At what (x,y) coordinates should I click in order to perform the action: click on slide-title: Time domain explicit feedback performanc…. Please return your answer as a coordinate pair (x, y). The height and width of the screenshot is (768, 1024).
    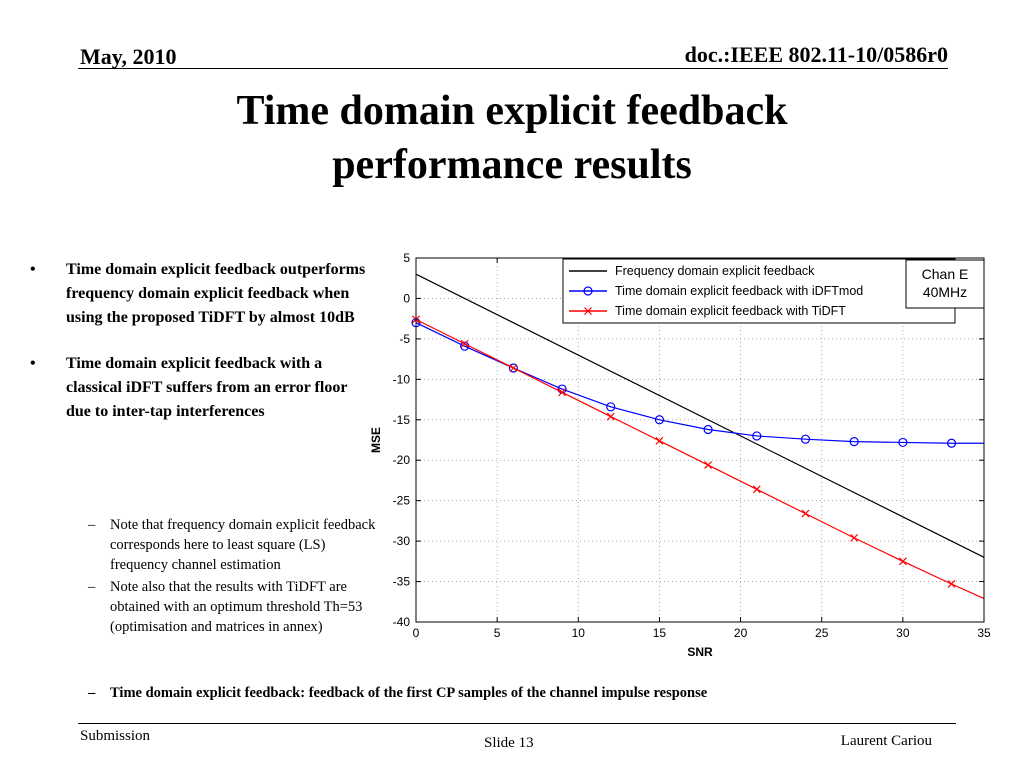
    Looking at the image, I should click on (512, 138).